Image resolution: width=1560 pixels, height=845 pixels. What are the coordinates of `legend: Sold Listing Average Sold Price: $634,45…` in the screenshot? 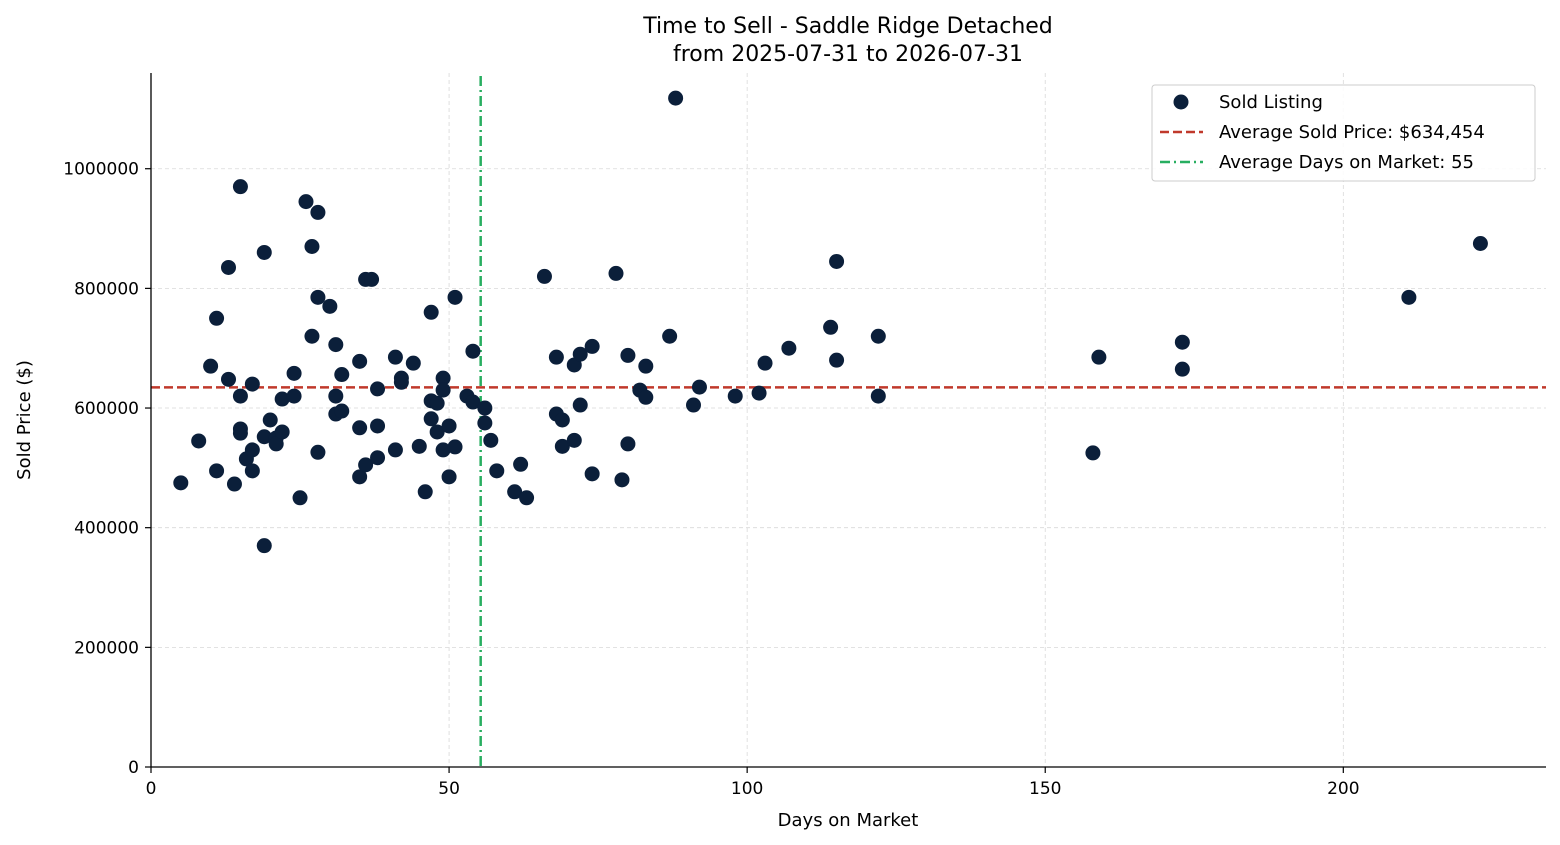 It's located at (1343, 133).